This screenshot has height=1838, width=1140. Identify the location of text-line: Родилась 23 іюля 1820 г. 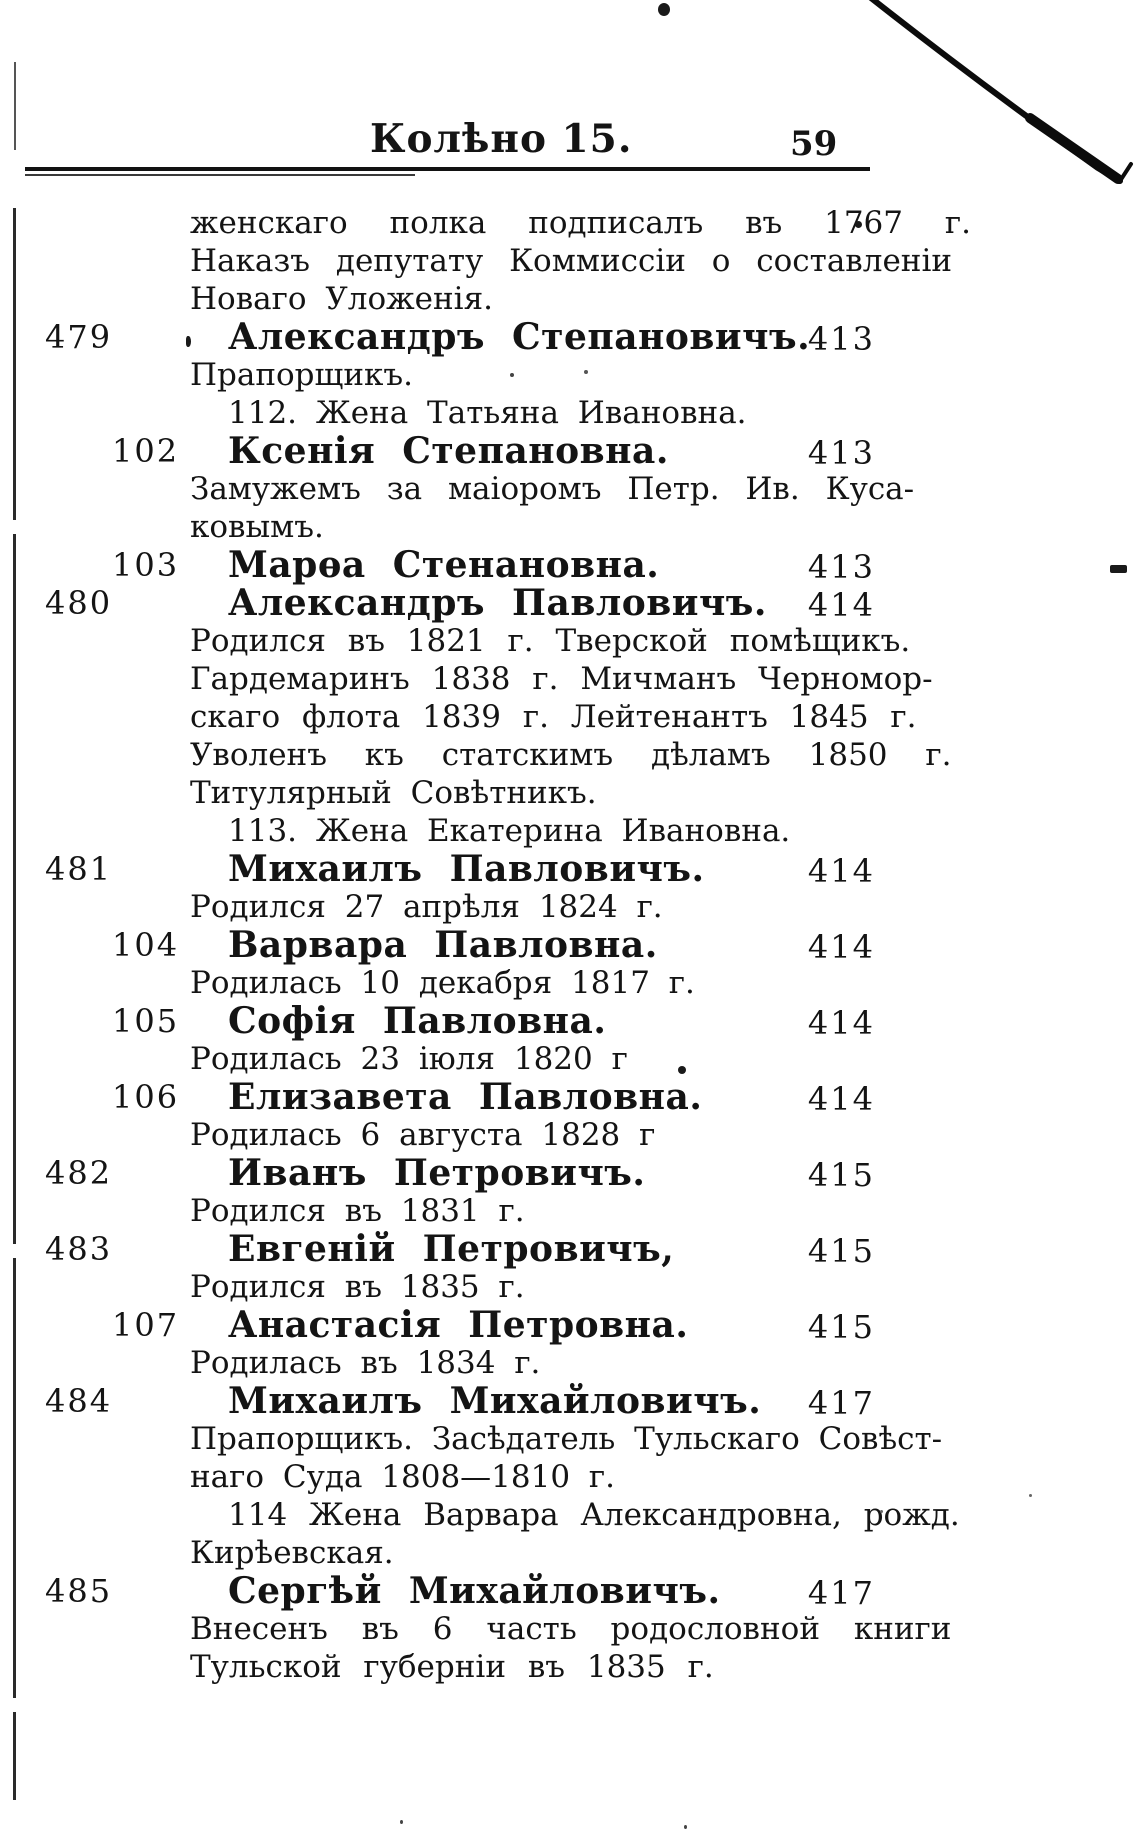
(409, 1059).